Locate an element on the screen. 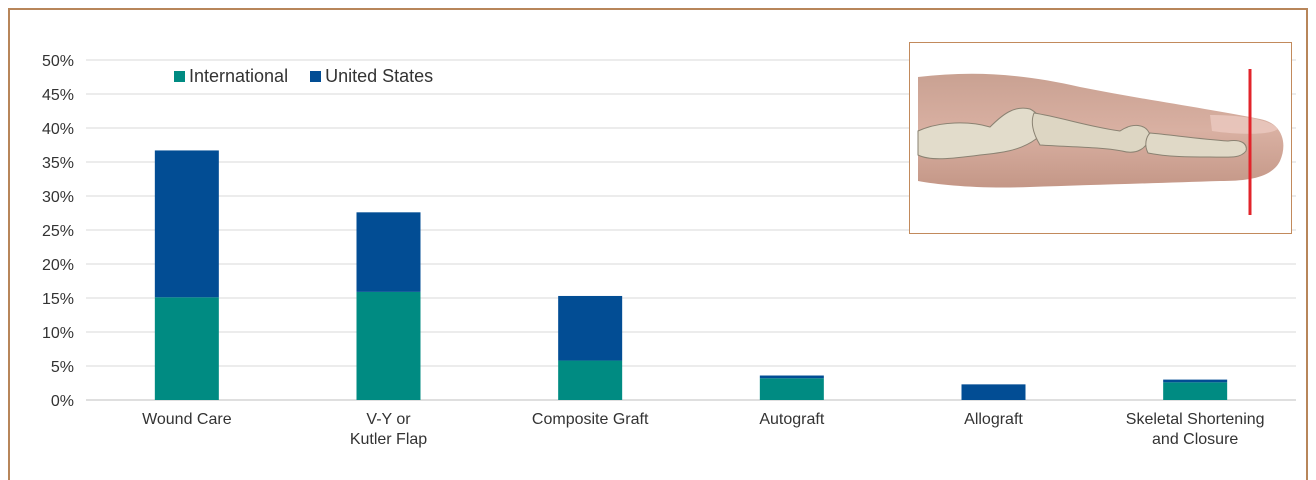 The width and height of the screenshot is (1316, 480). y-tick-label: 15% is located at coordinates (58, 299).